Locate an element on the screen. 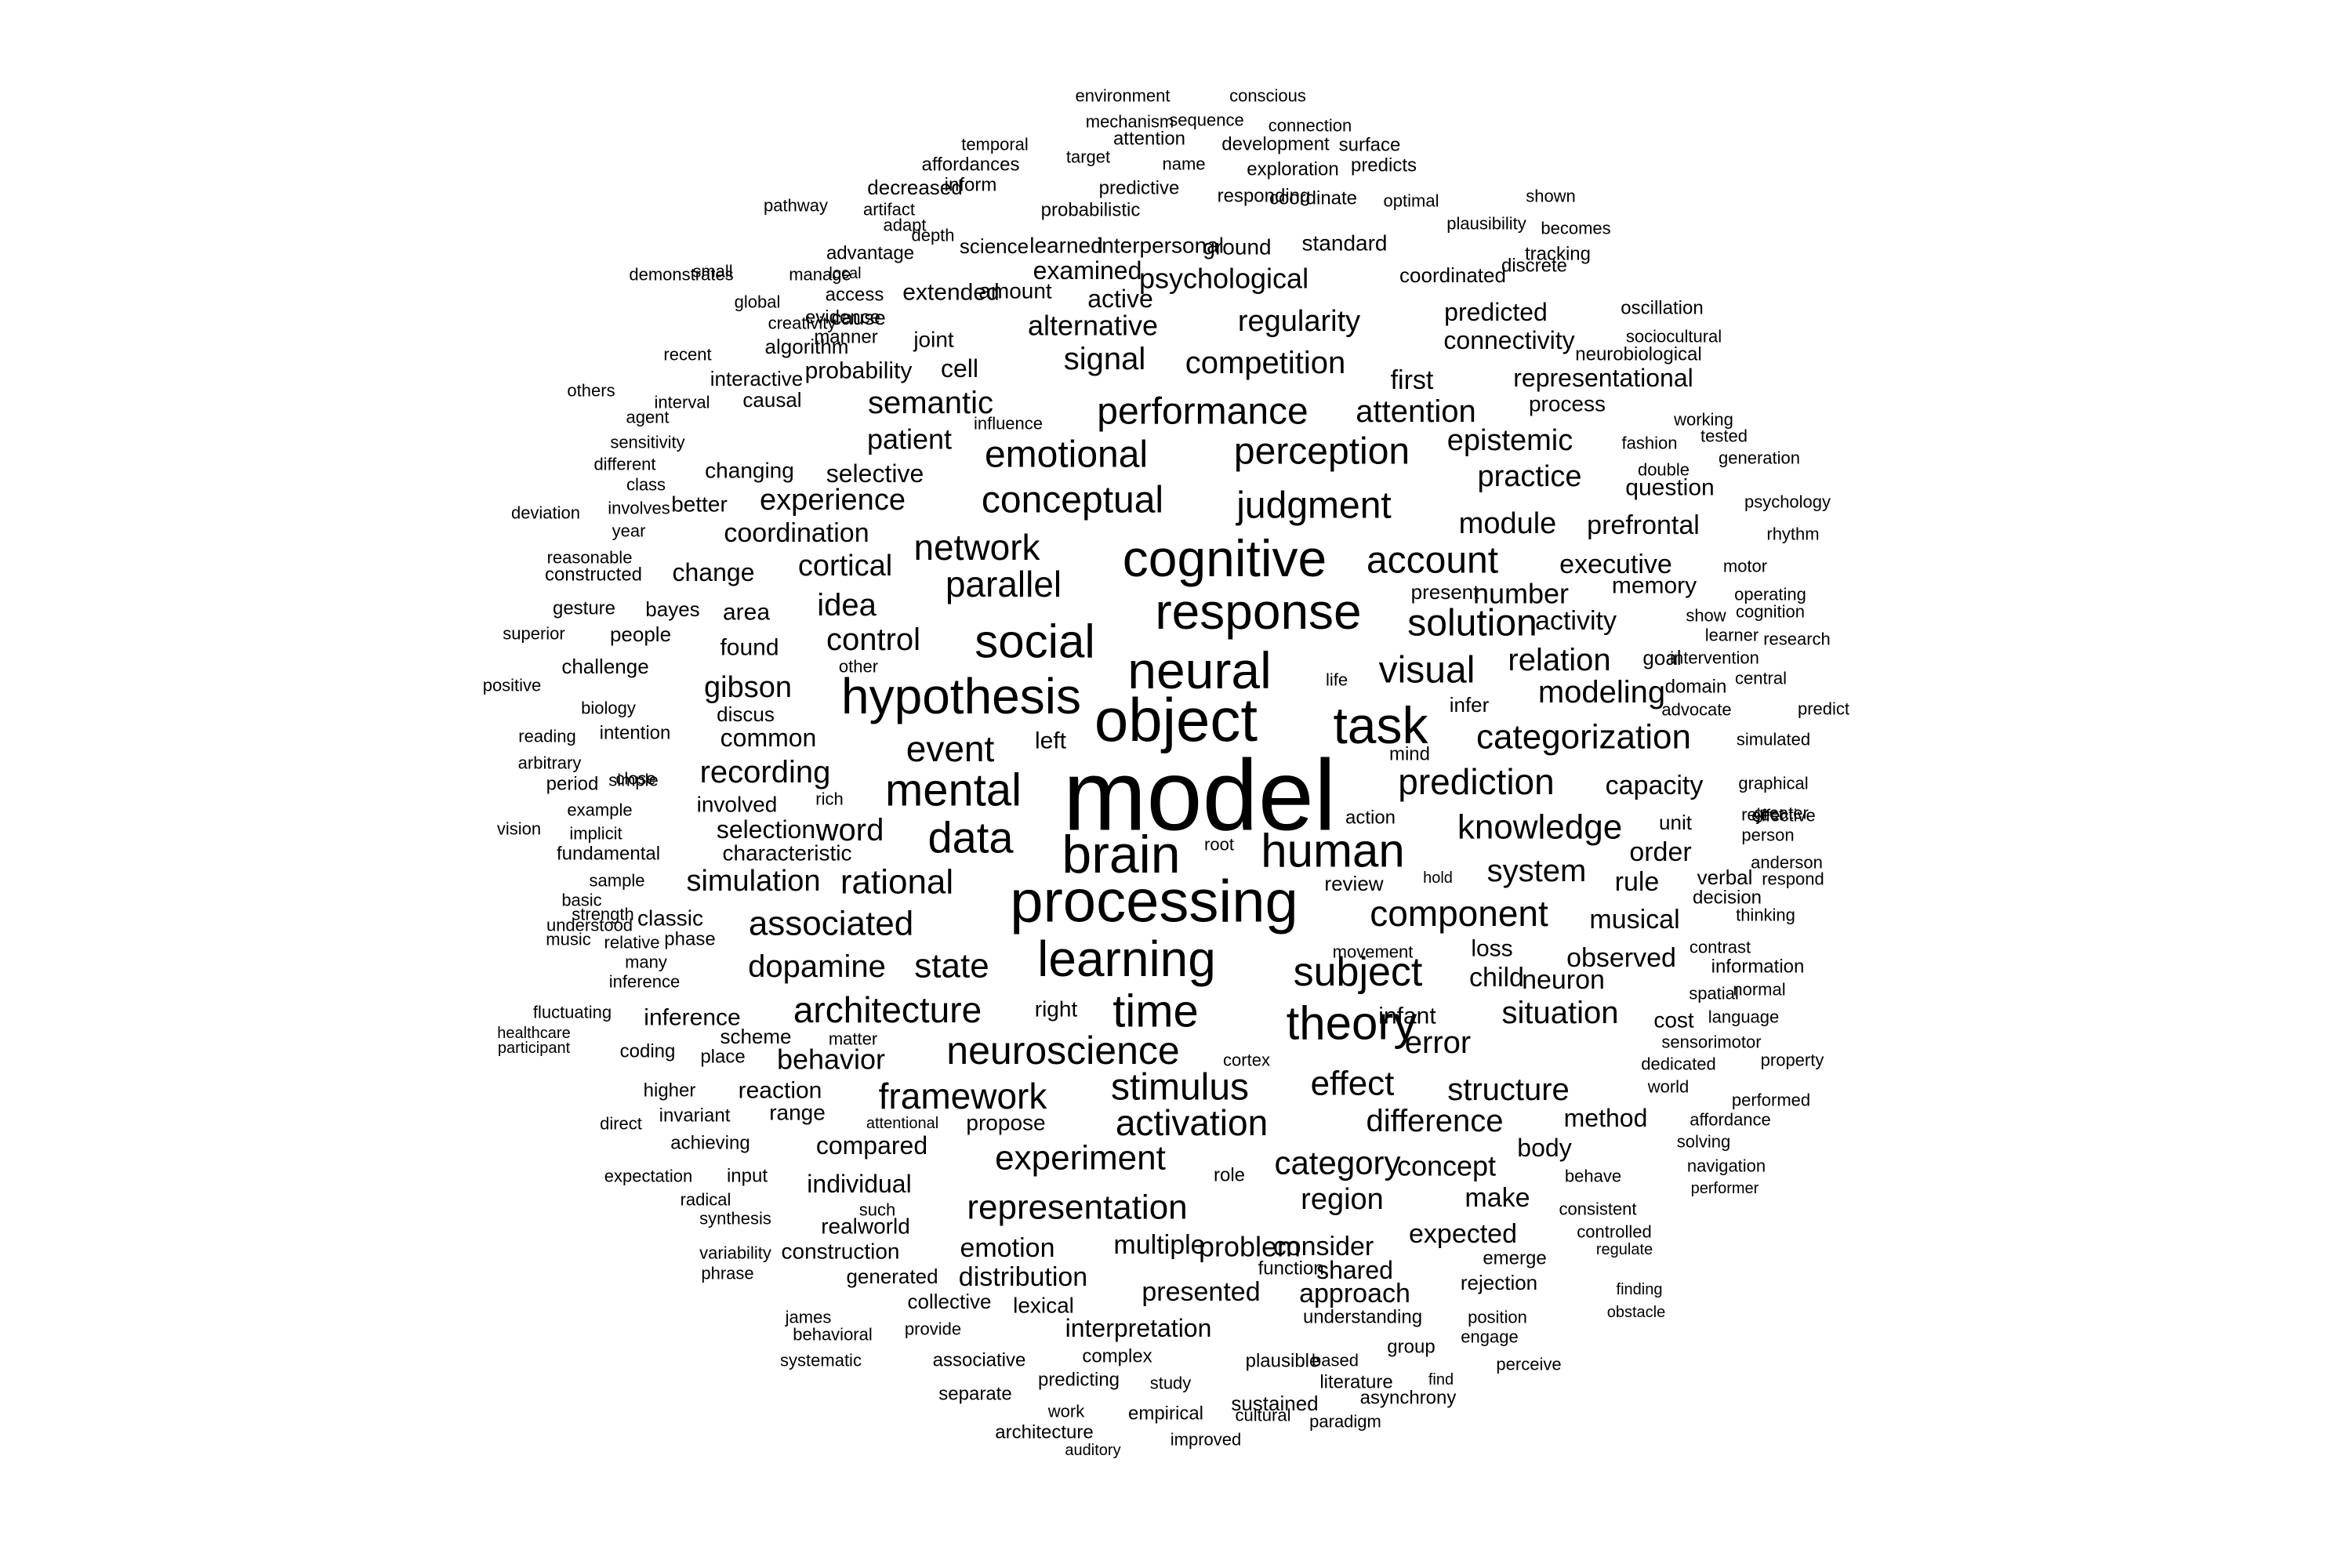  cloud-word: emotional is located at coordinates (1066, 455).